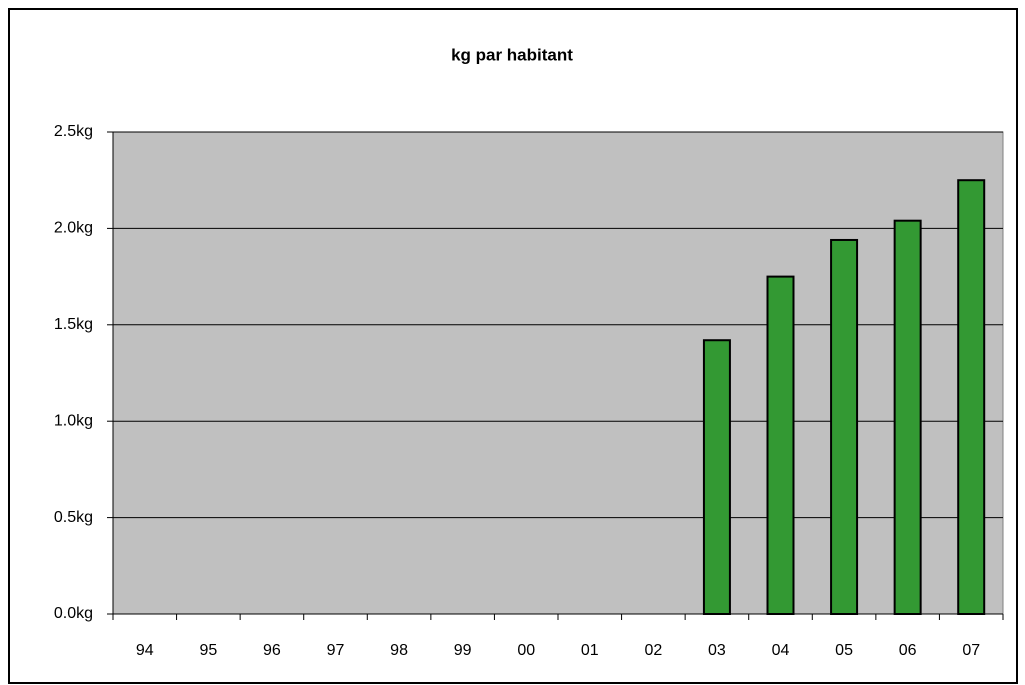 Image resolution: width=1025 pixels, height=685 pixels. Describe the element at coordinates (512, 54) in the screenshot. I see `chart-title: kg par habitant` at that location.